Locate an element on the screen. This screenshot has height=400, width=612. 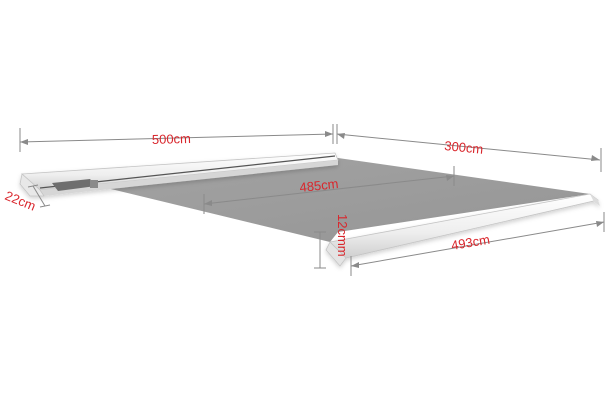
front-bar is located at coordinates (462, 230).